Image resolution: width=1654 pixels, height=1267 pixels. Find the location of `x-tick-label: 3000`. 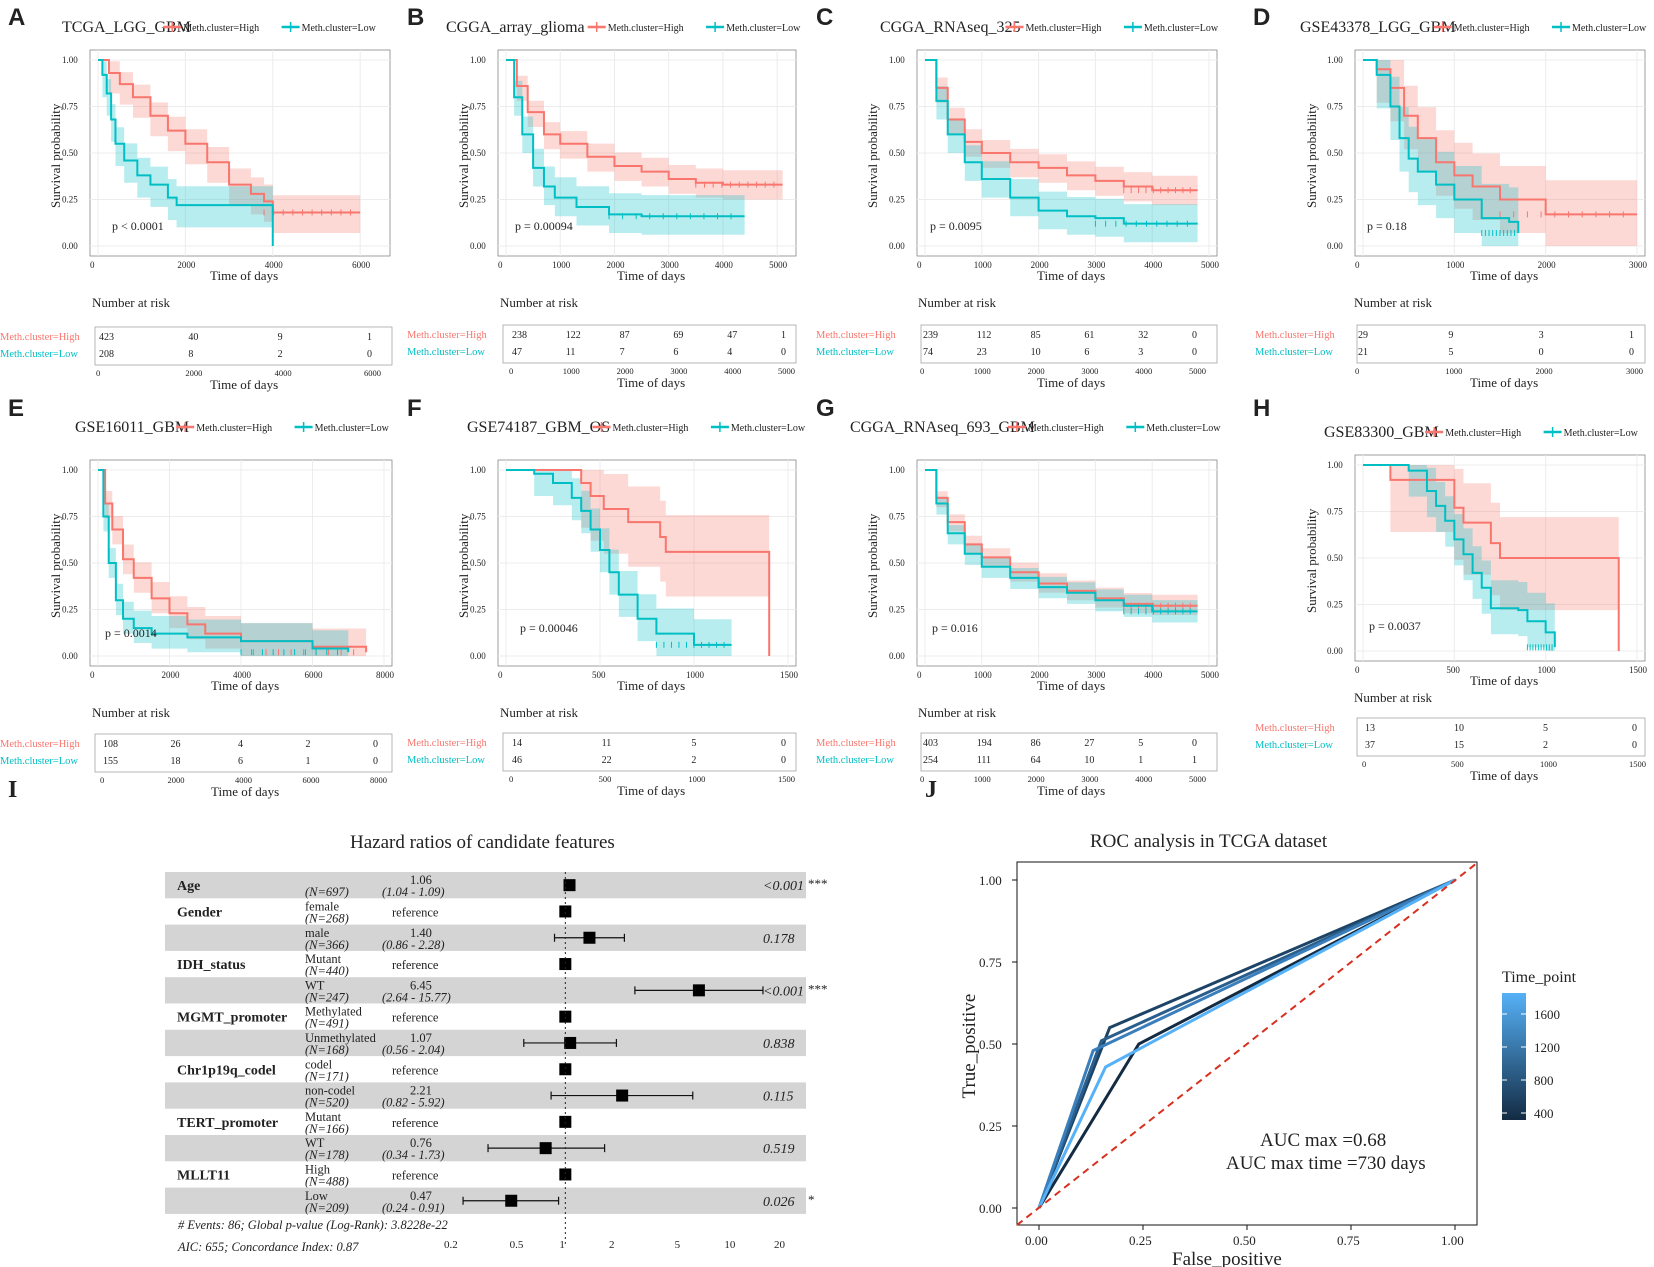

x-tick-label: 3000 is located at coordinates (1096, 675).